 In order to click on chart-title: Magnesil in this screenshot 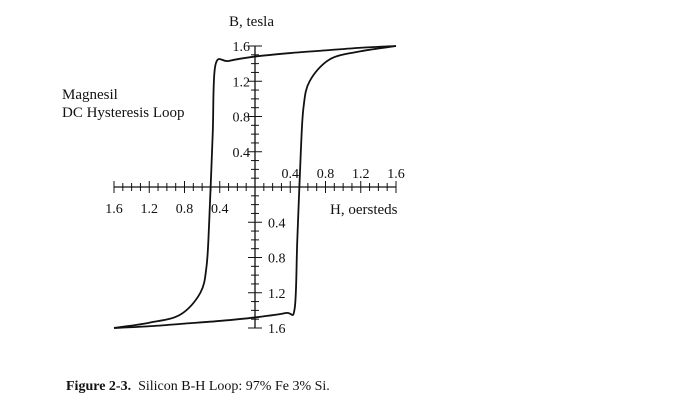, I will do `click(90, 95)`.